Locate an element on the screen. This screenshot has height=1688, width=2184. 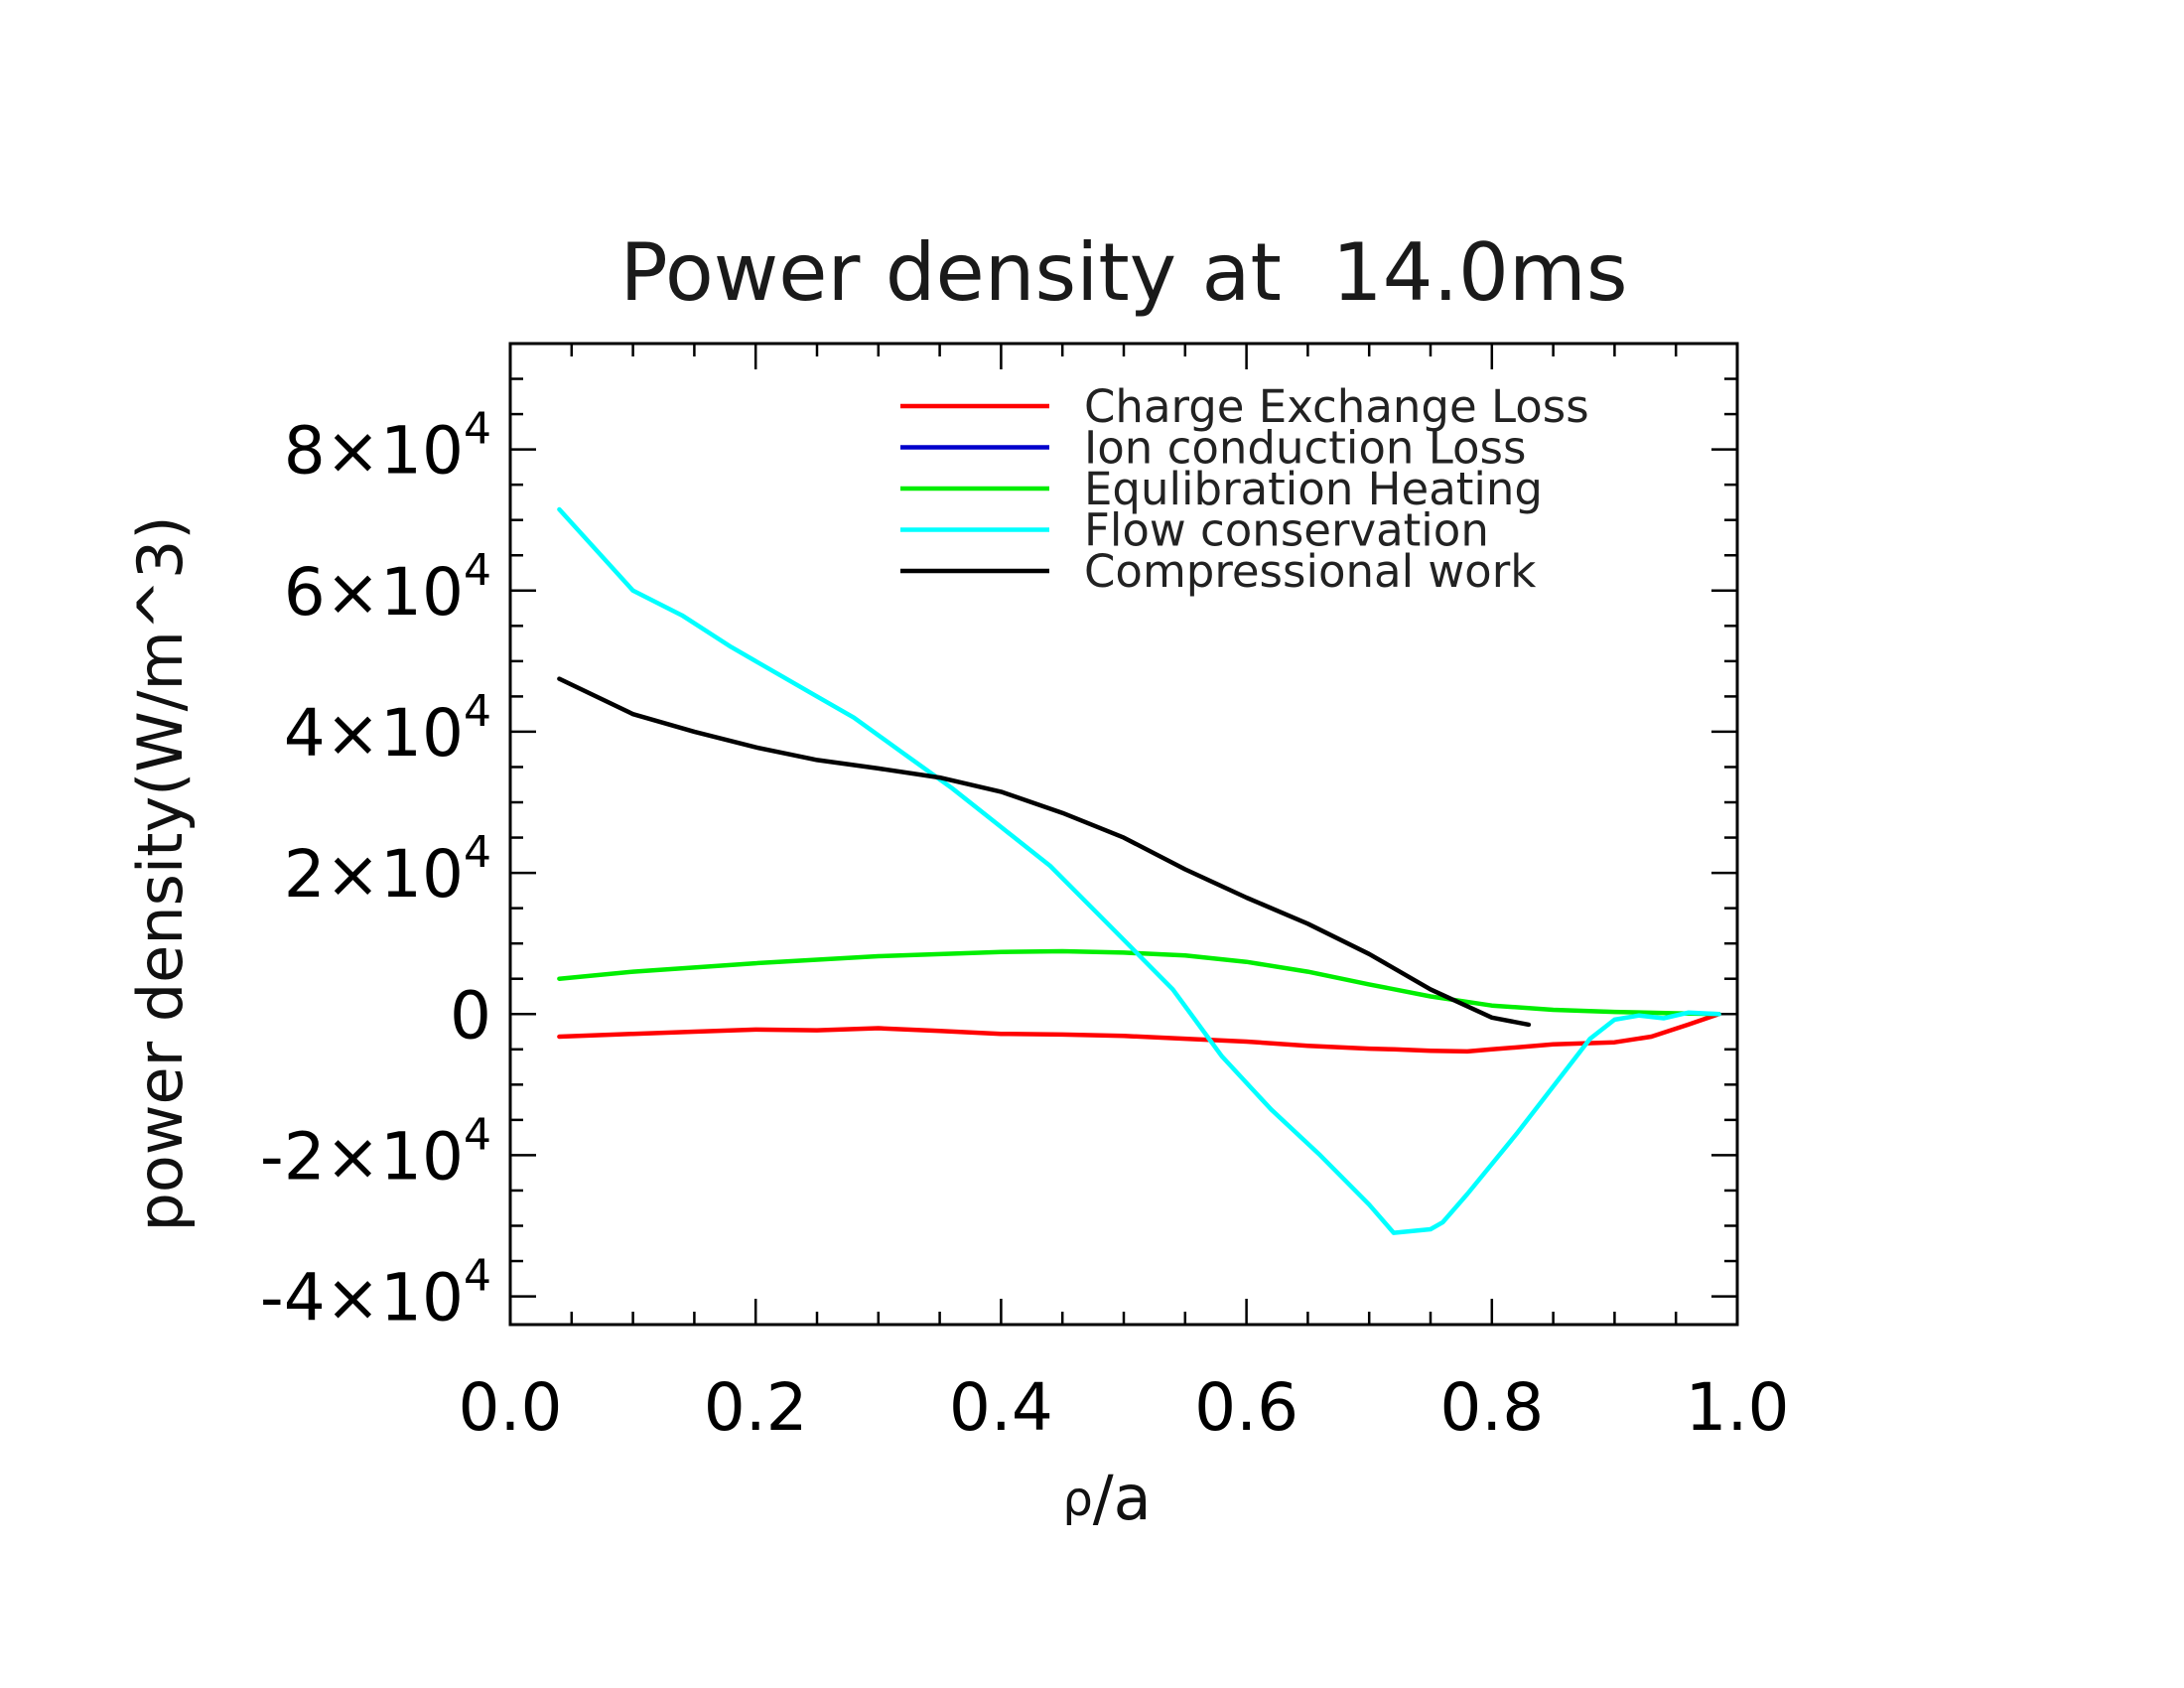
x-axis-label: ρ/a is located at coordinates (1106, 1498).